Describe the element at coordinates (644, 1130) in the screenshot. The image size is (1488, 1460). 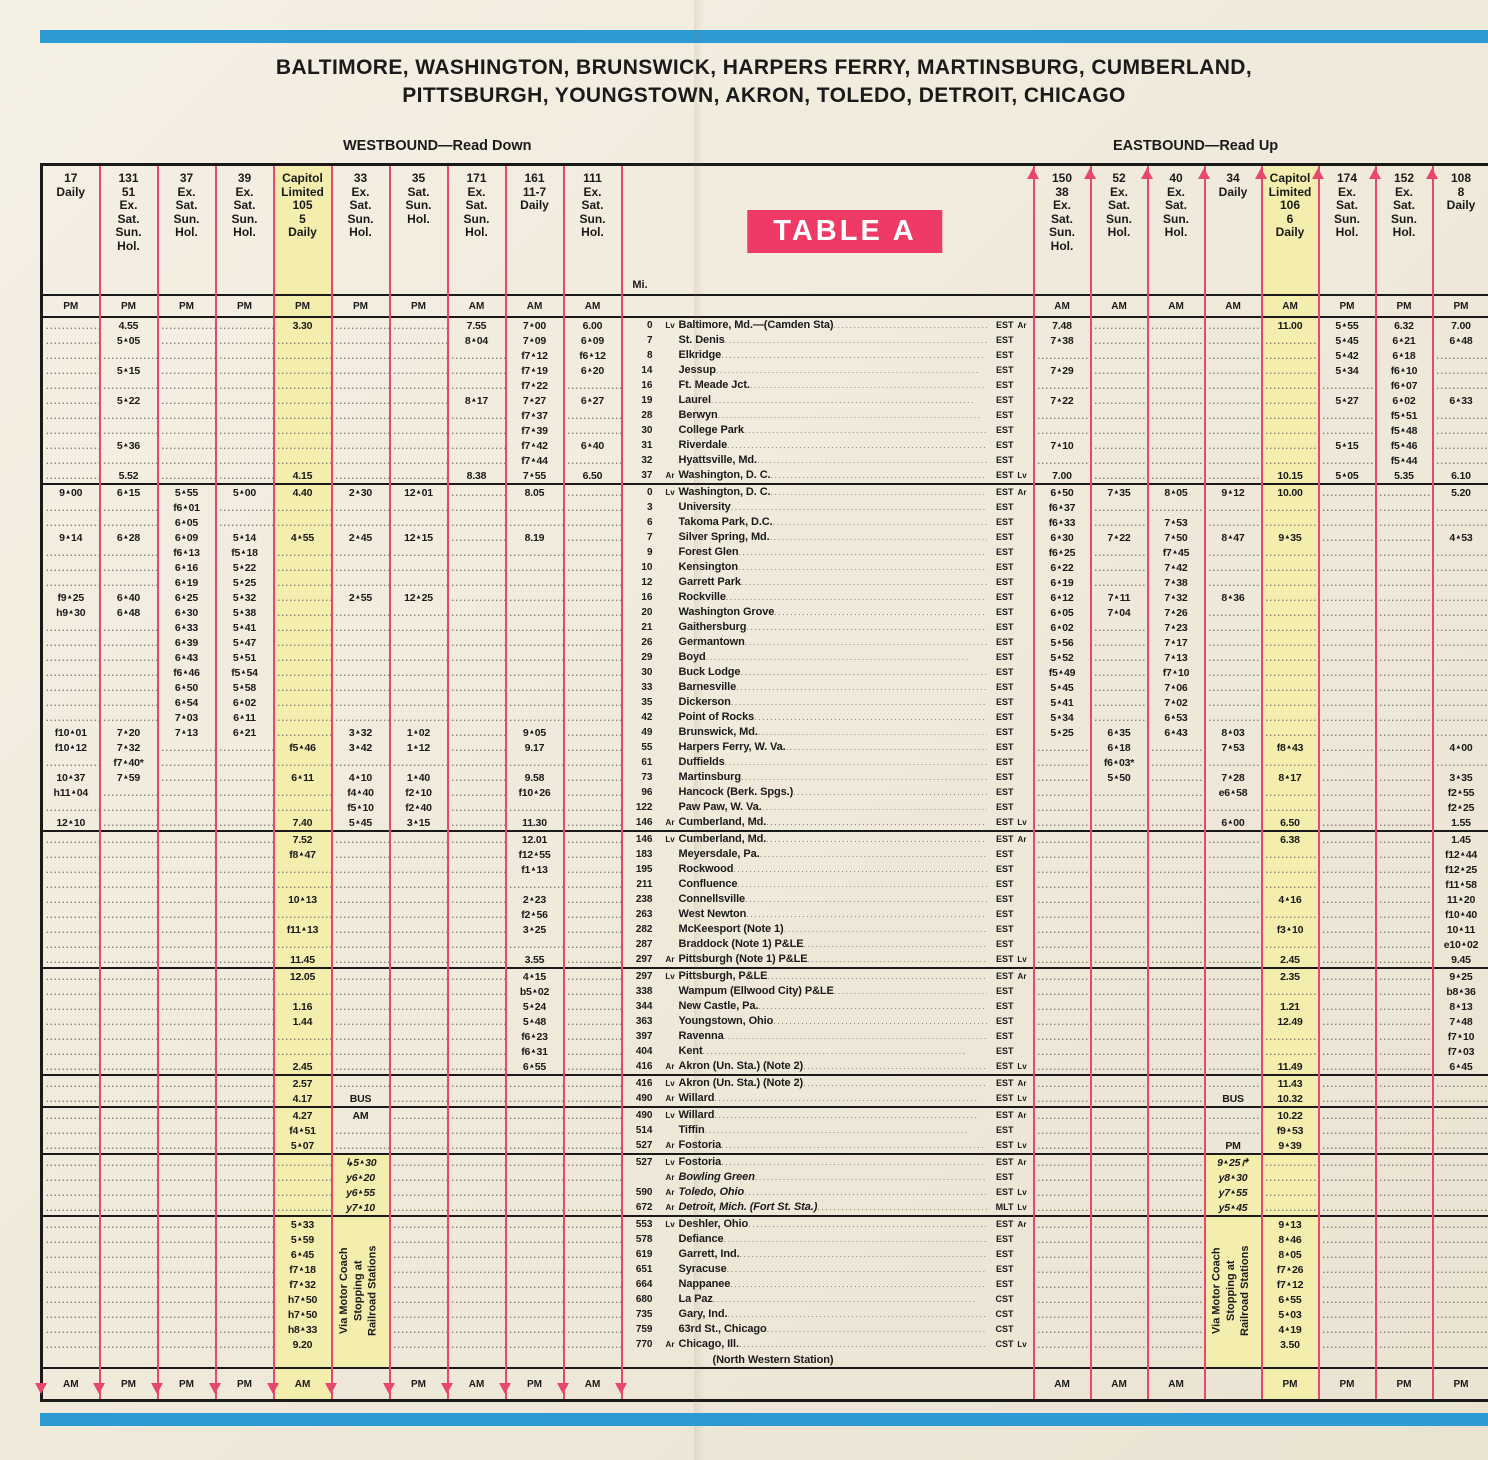
I see `mi-cell: 514` at that location.